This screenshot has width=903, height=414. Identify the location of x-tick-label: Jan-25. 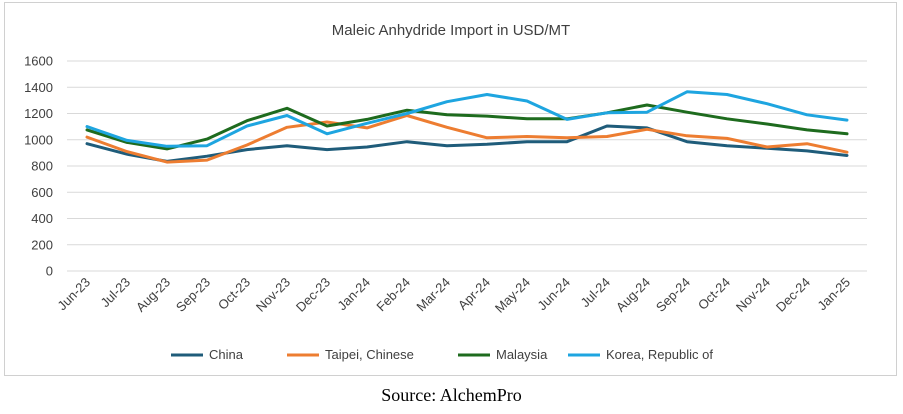
(833, 294).